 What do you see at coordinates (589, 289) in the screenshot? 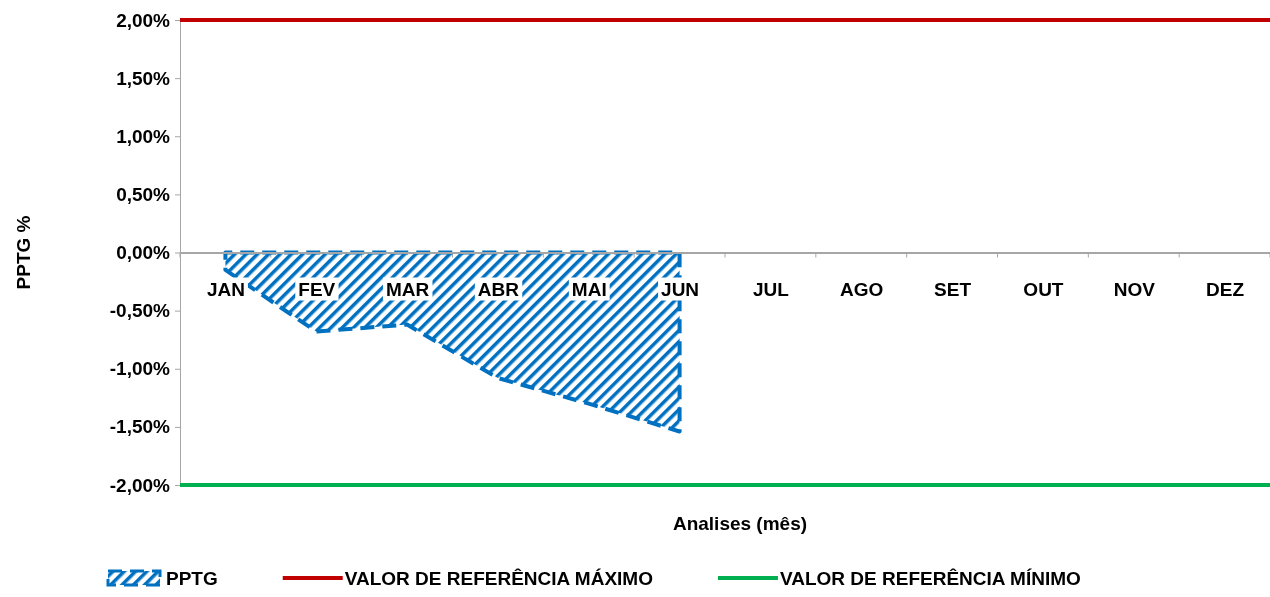
I see `x-tick-label: MAI` at bounding box center [589, 289].